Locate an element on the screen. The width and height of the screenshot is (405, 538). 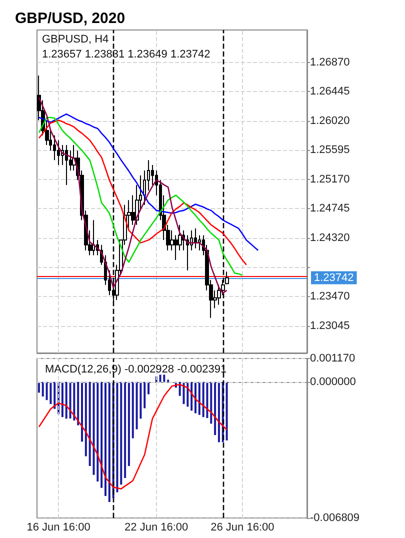
y-tick-label: 1.26445 is located at coordinates (330, 92).